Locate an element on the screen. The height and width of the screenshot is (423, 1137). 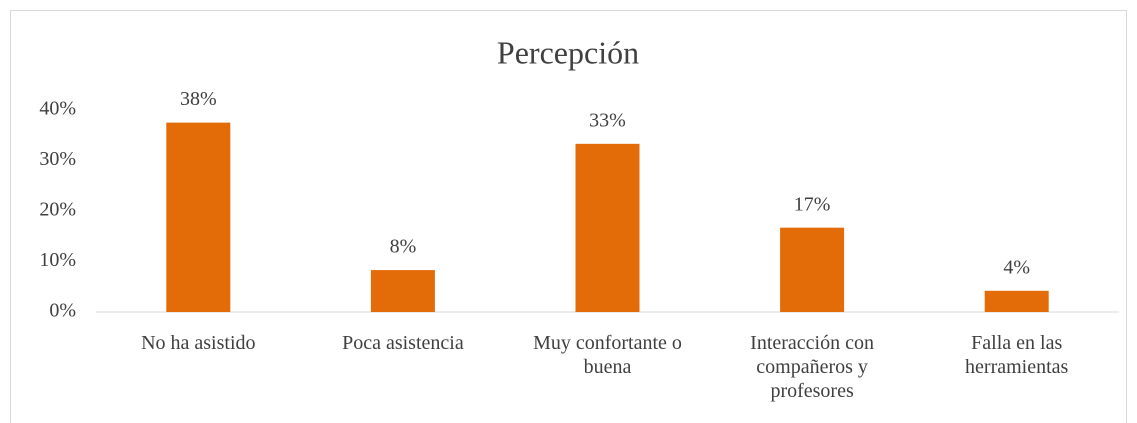
x-tick-label: Interacción con compañeros y profesores is located at coordinates (812, 367).